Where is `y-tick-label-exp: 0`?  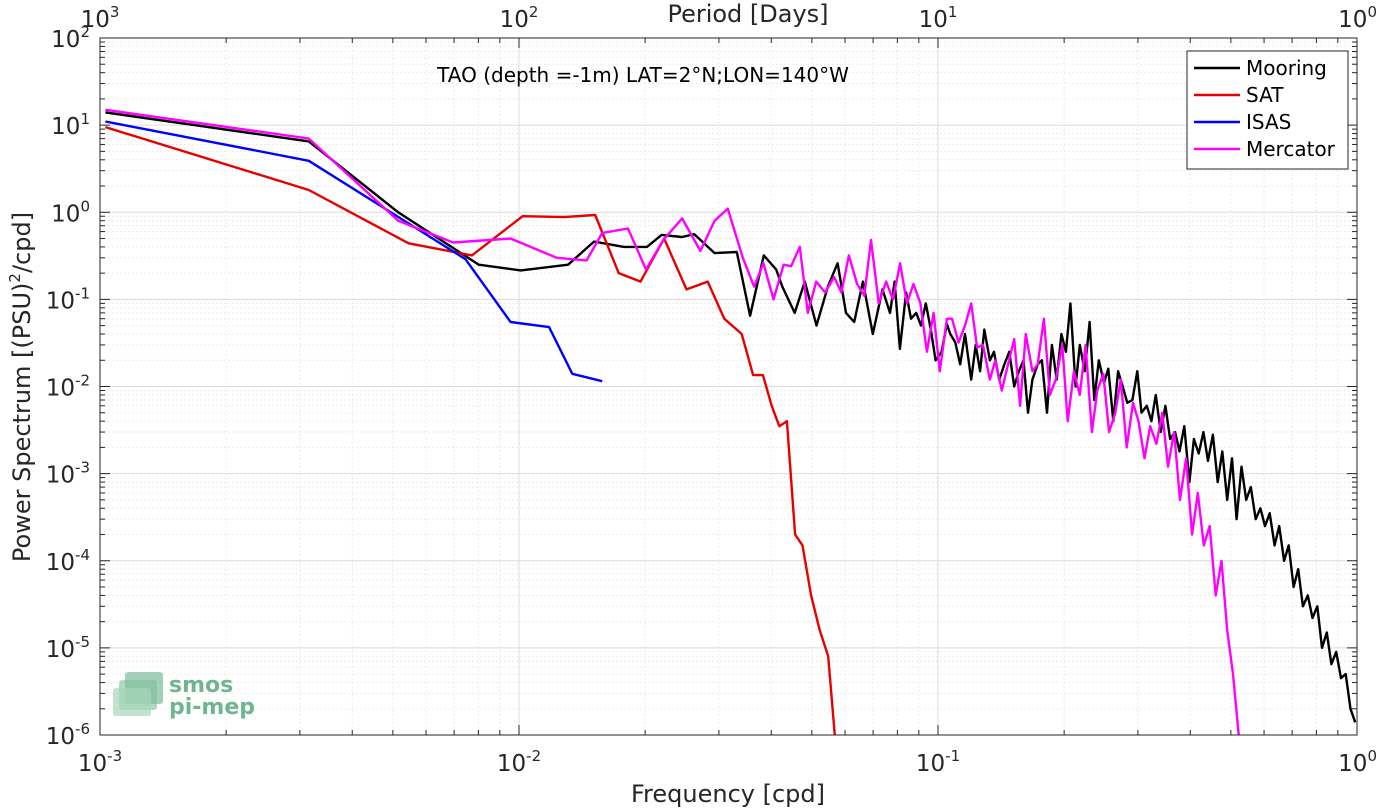
y-tick-label-exp: 0 is located at coordinates (85, 206).